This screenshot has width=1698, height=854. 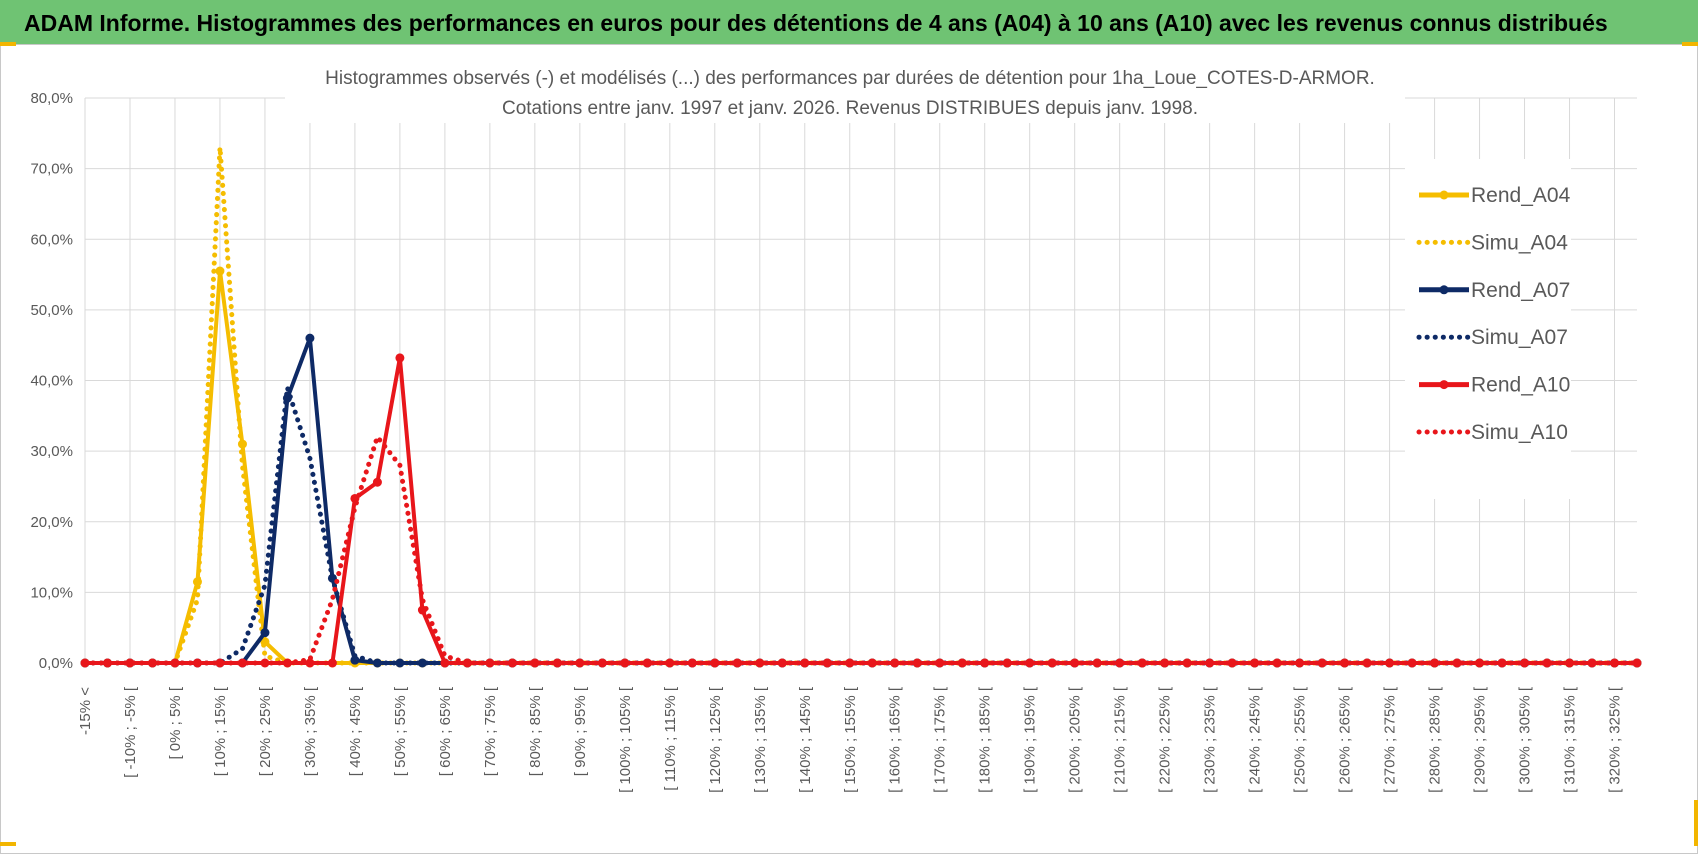 I want to click on x-tick-label: [ 310% ; 315% [, so click(x=1570, y=739).